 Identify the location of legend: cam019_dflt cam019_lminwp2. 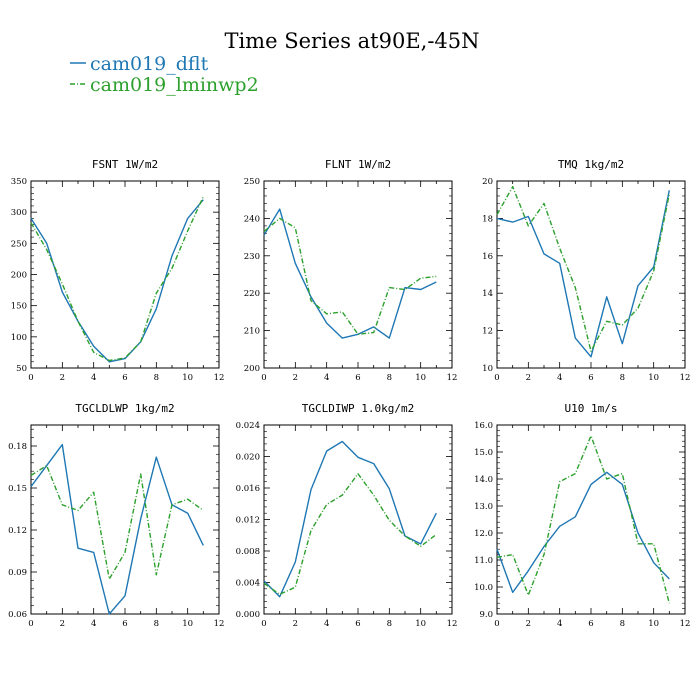
(164, 74).